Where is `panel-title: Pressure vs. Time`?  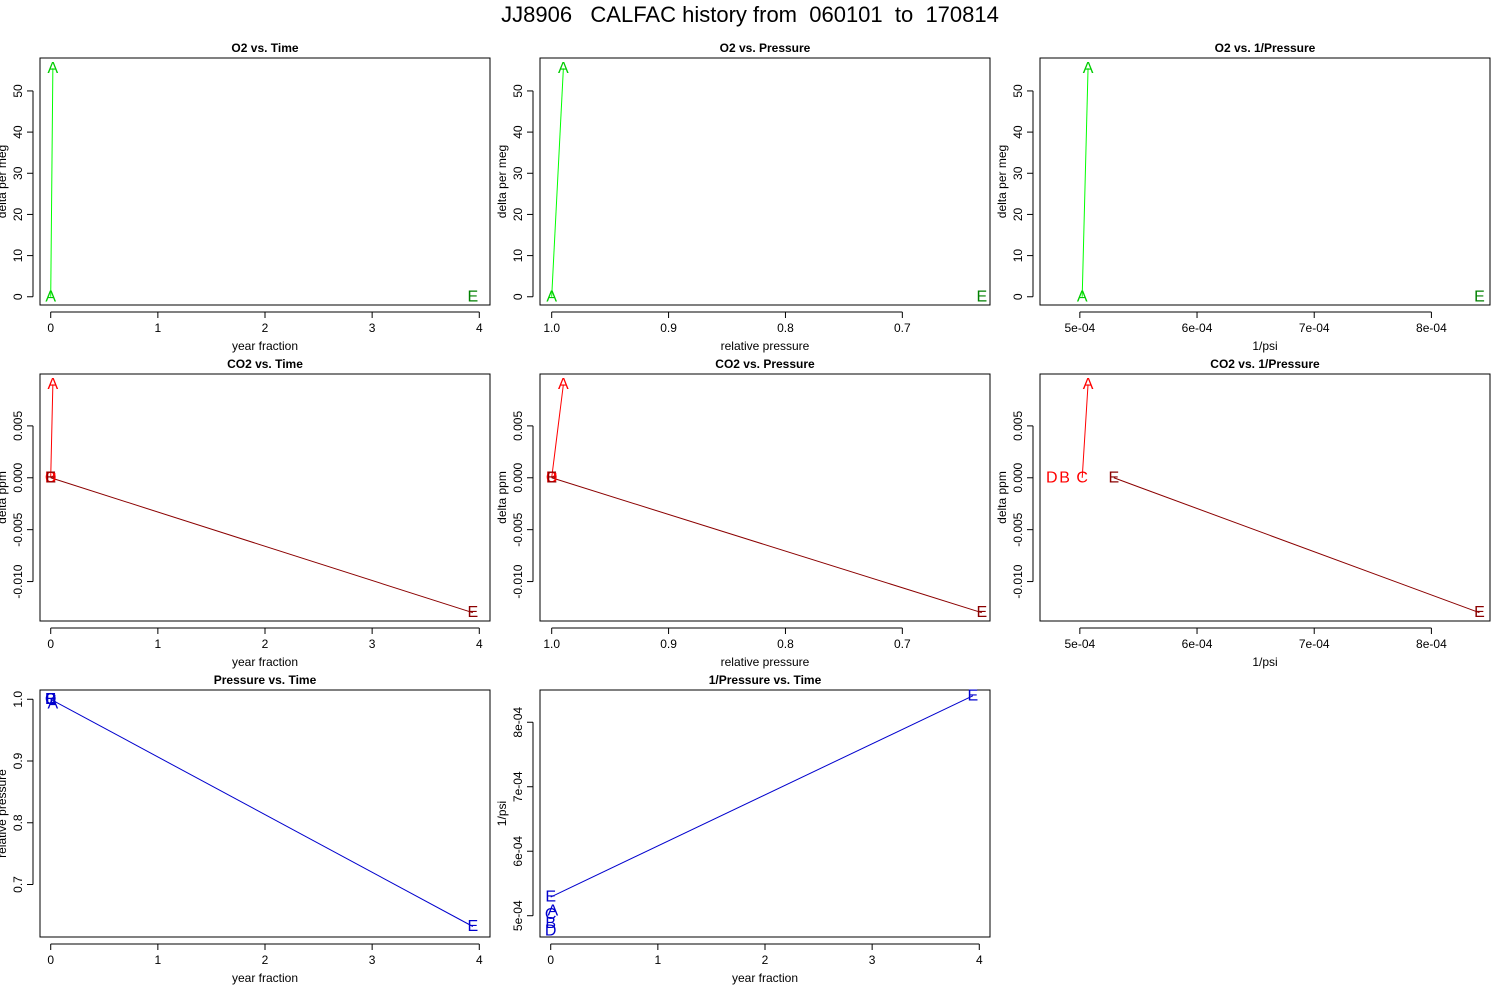 panel-title: Pressure vs. Time is located at coordinates (265, 680).